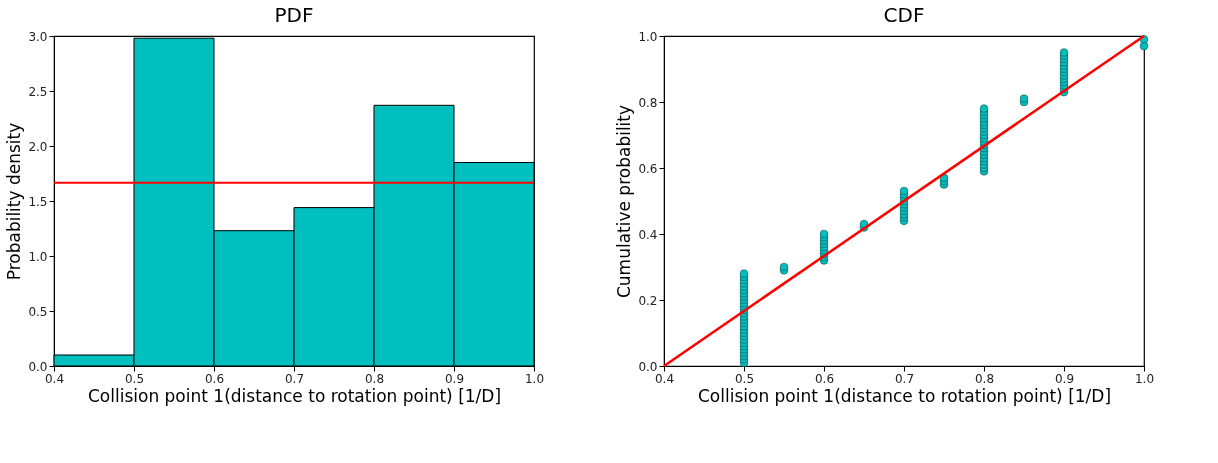 The image size is (1218, 463). I want to click on chart-title: CDF, so click(904, 15).